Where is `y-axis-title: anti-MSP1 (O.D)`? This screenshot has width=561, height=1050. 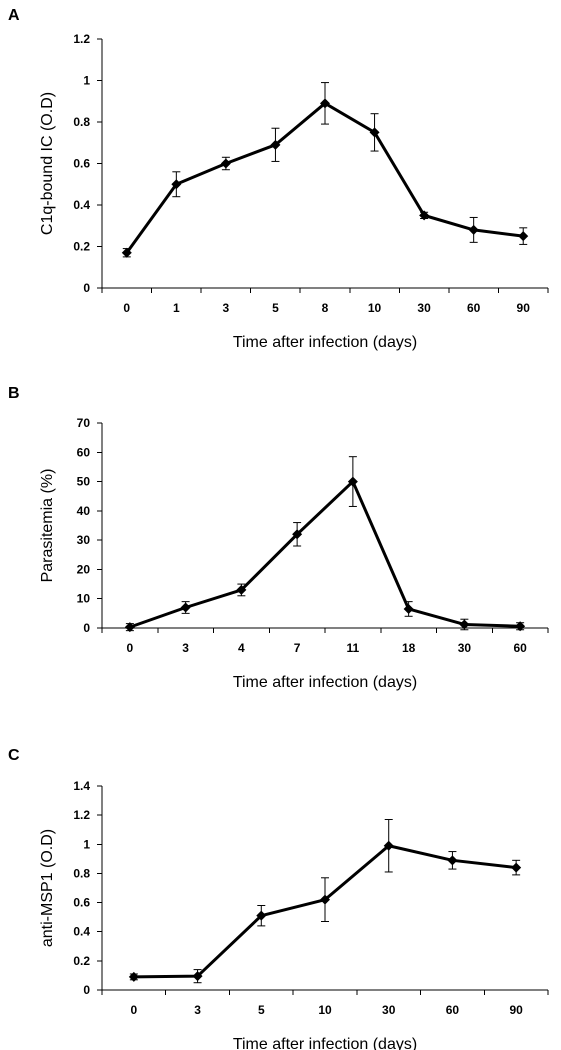
y-axis-title: anti-MSP1 (O.D) is located at coordinates (47, 888).